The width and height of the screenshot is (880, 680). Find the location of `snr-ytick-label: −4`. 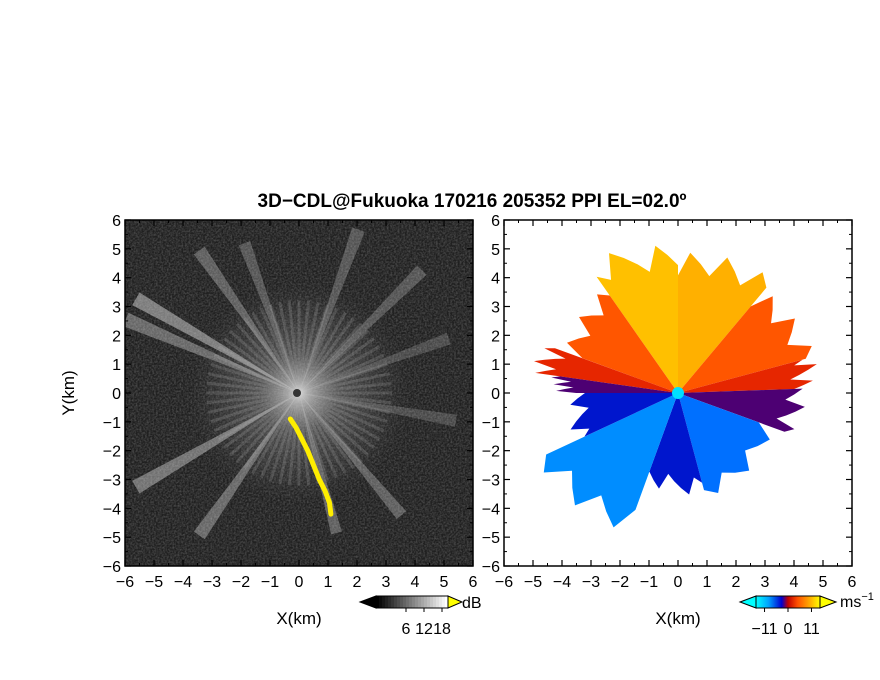

snr-ytick-label: −4 is located at coordinates (112, 509).